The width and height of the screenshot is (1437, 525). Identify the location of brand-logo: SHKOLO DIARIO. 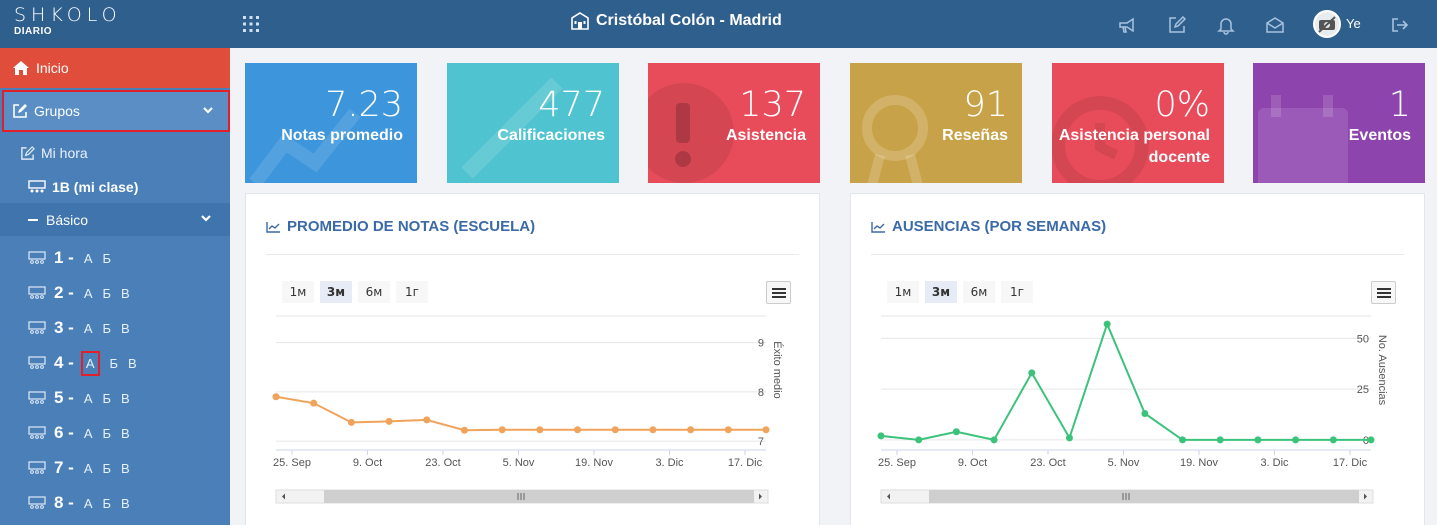
(114, 22).